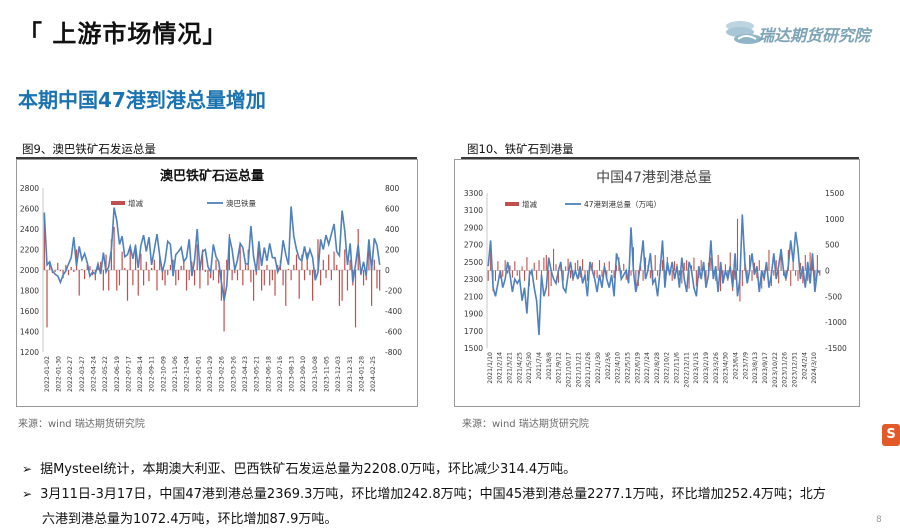  What do you see at coordinates (392, 209) in the screenshot?
I see `y-right-tick-label: 600` at bounding box center [392, 209].